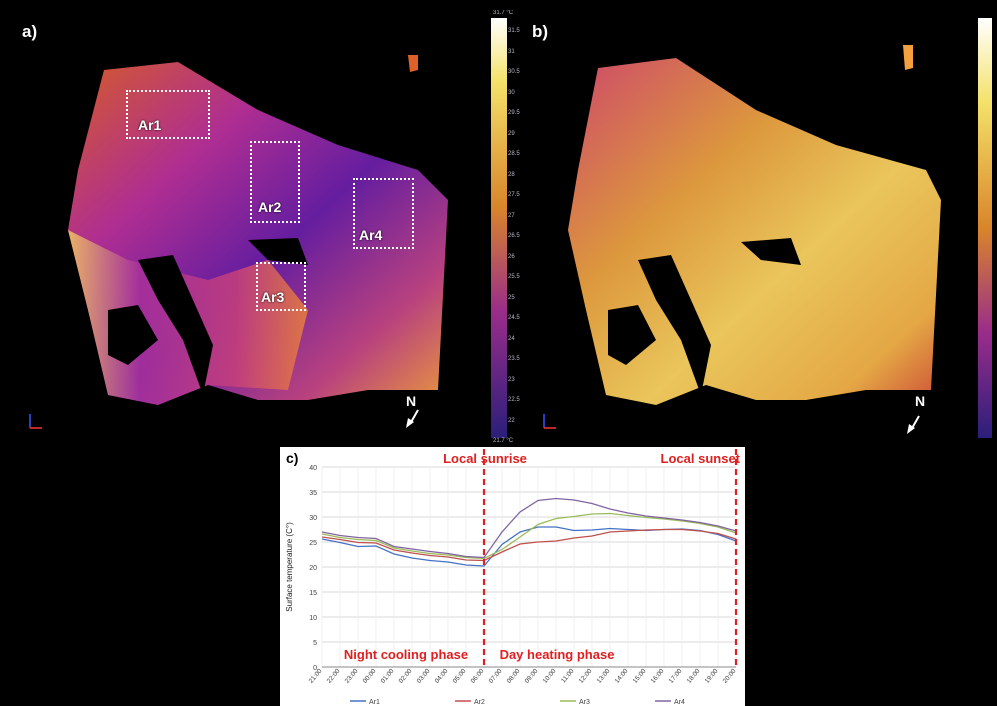 The image size is (997, 706). Describe the element at coordinates (442, 676) in the screenshot. I see `x-tick-label: 04:00` at that location.